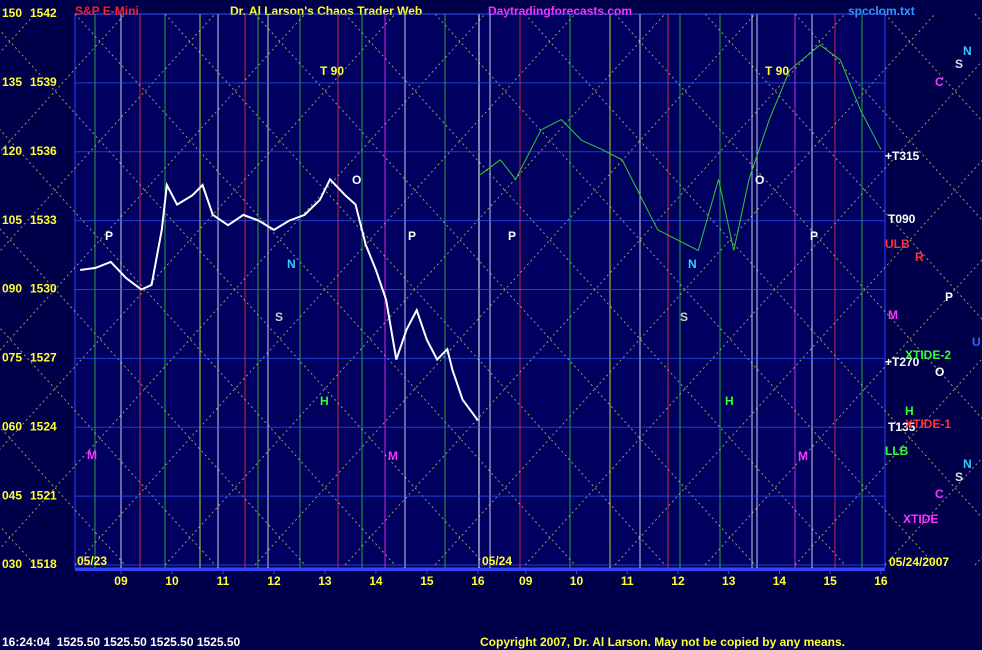  I want to click on annotation: ULB, so click(897, 244).